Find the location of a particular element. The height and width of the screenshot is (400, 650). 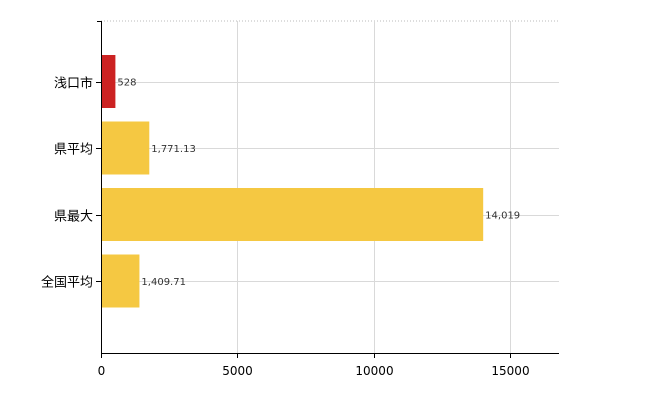

data-label: 1,409.71 is located at coordinates (163, 282).